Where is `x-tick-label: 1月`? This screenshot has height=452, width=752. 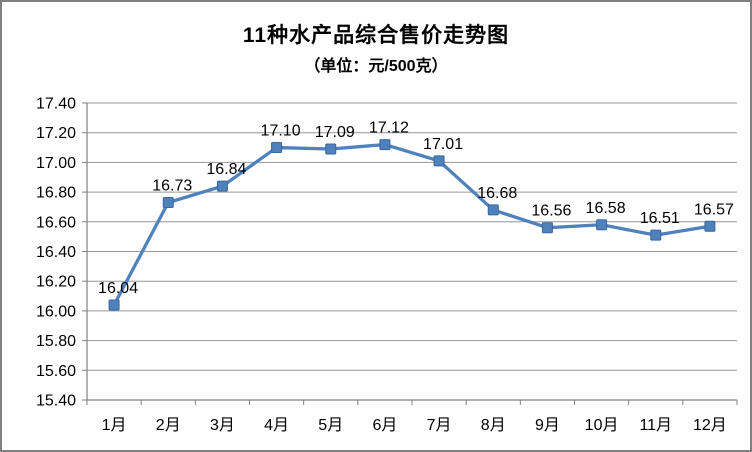
x-tick-label: 1月 is located at coordinates (114, 425).